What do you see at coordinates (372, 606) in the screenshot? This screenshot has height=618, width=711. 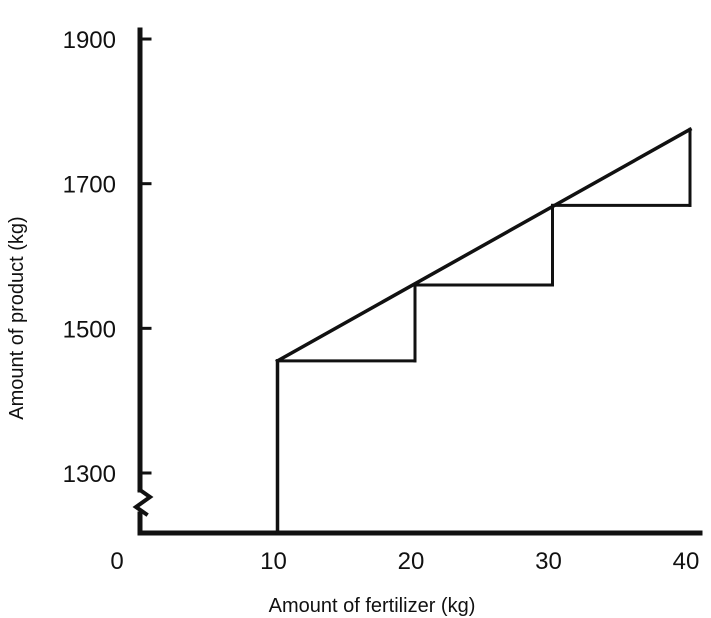 I see `x-axis-title: Amount of fertilizer (kg)` at bounding box center [372, 606].